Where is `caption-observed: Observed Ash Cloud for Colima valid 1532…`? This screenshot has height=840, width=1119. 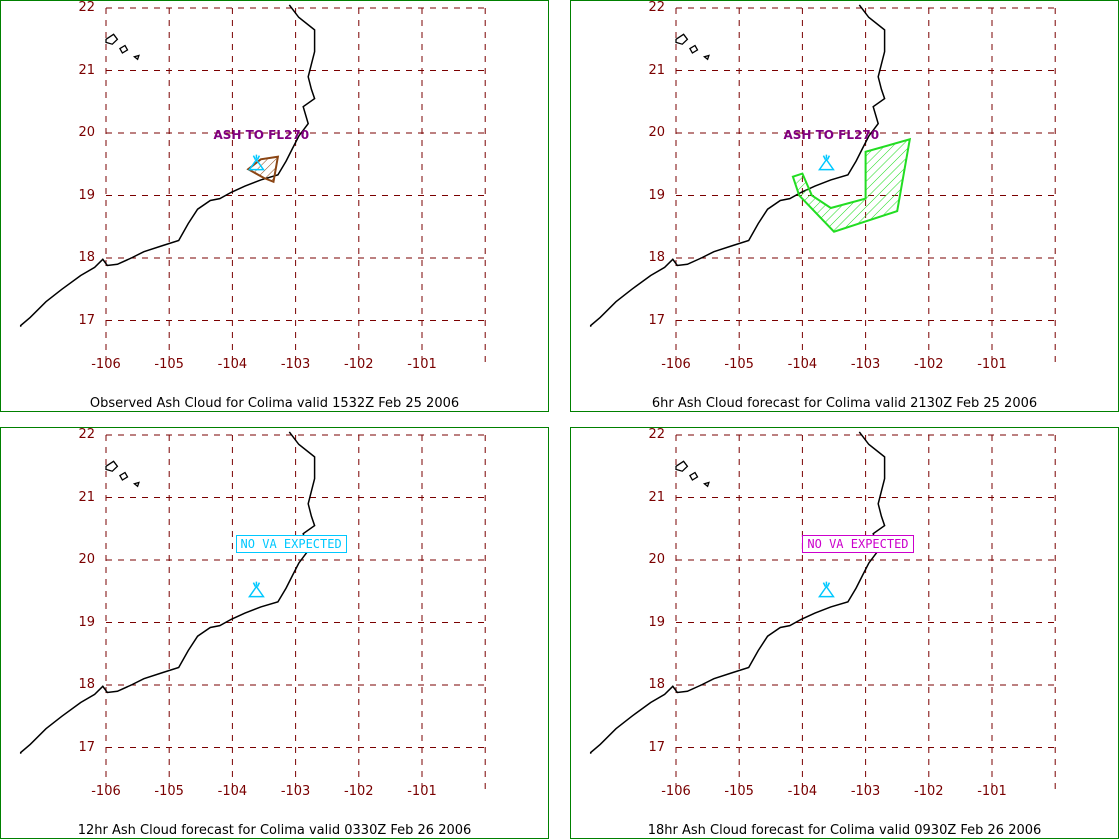
caption-observed: Observed Ash Cloud for Colima valid 1532… is located at coordinates (274, 403).